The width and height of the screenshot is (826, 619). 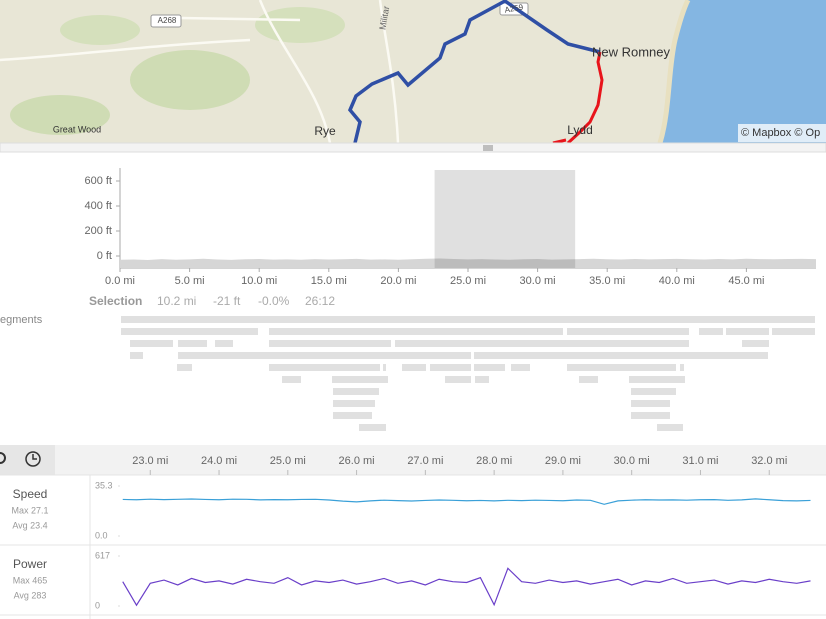 What do you see at coordinates (104, 256) in the screenshot?
I see `y-tick-label: 0 ft` at bounding box center [104, 256].